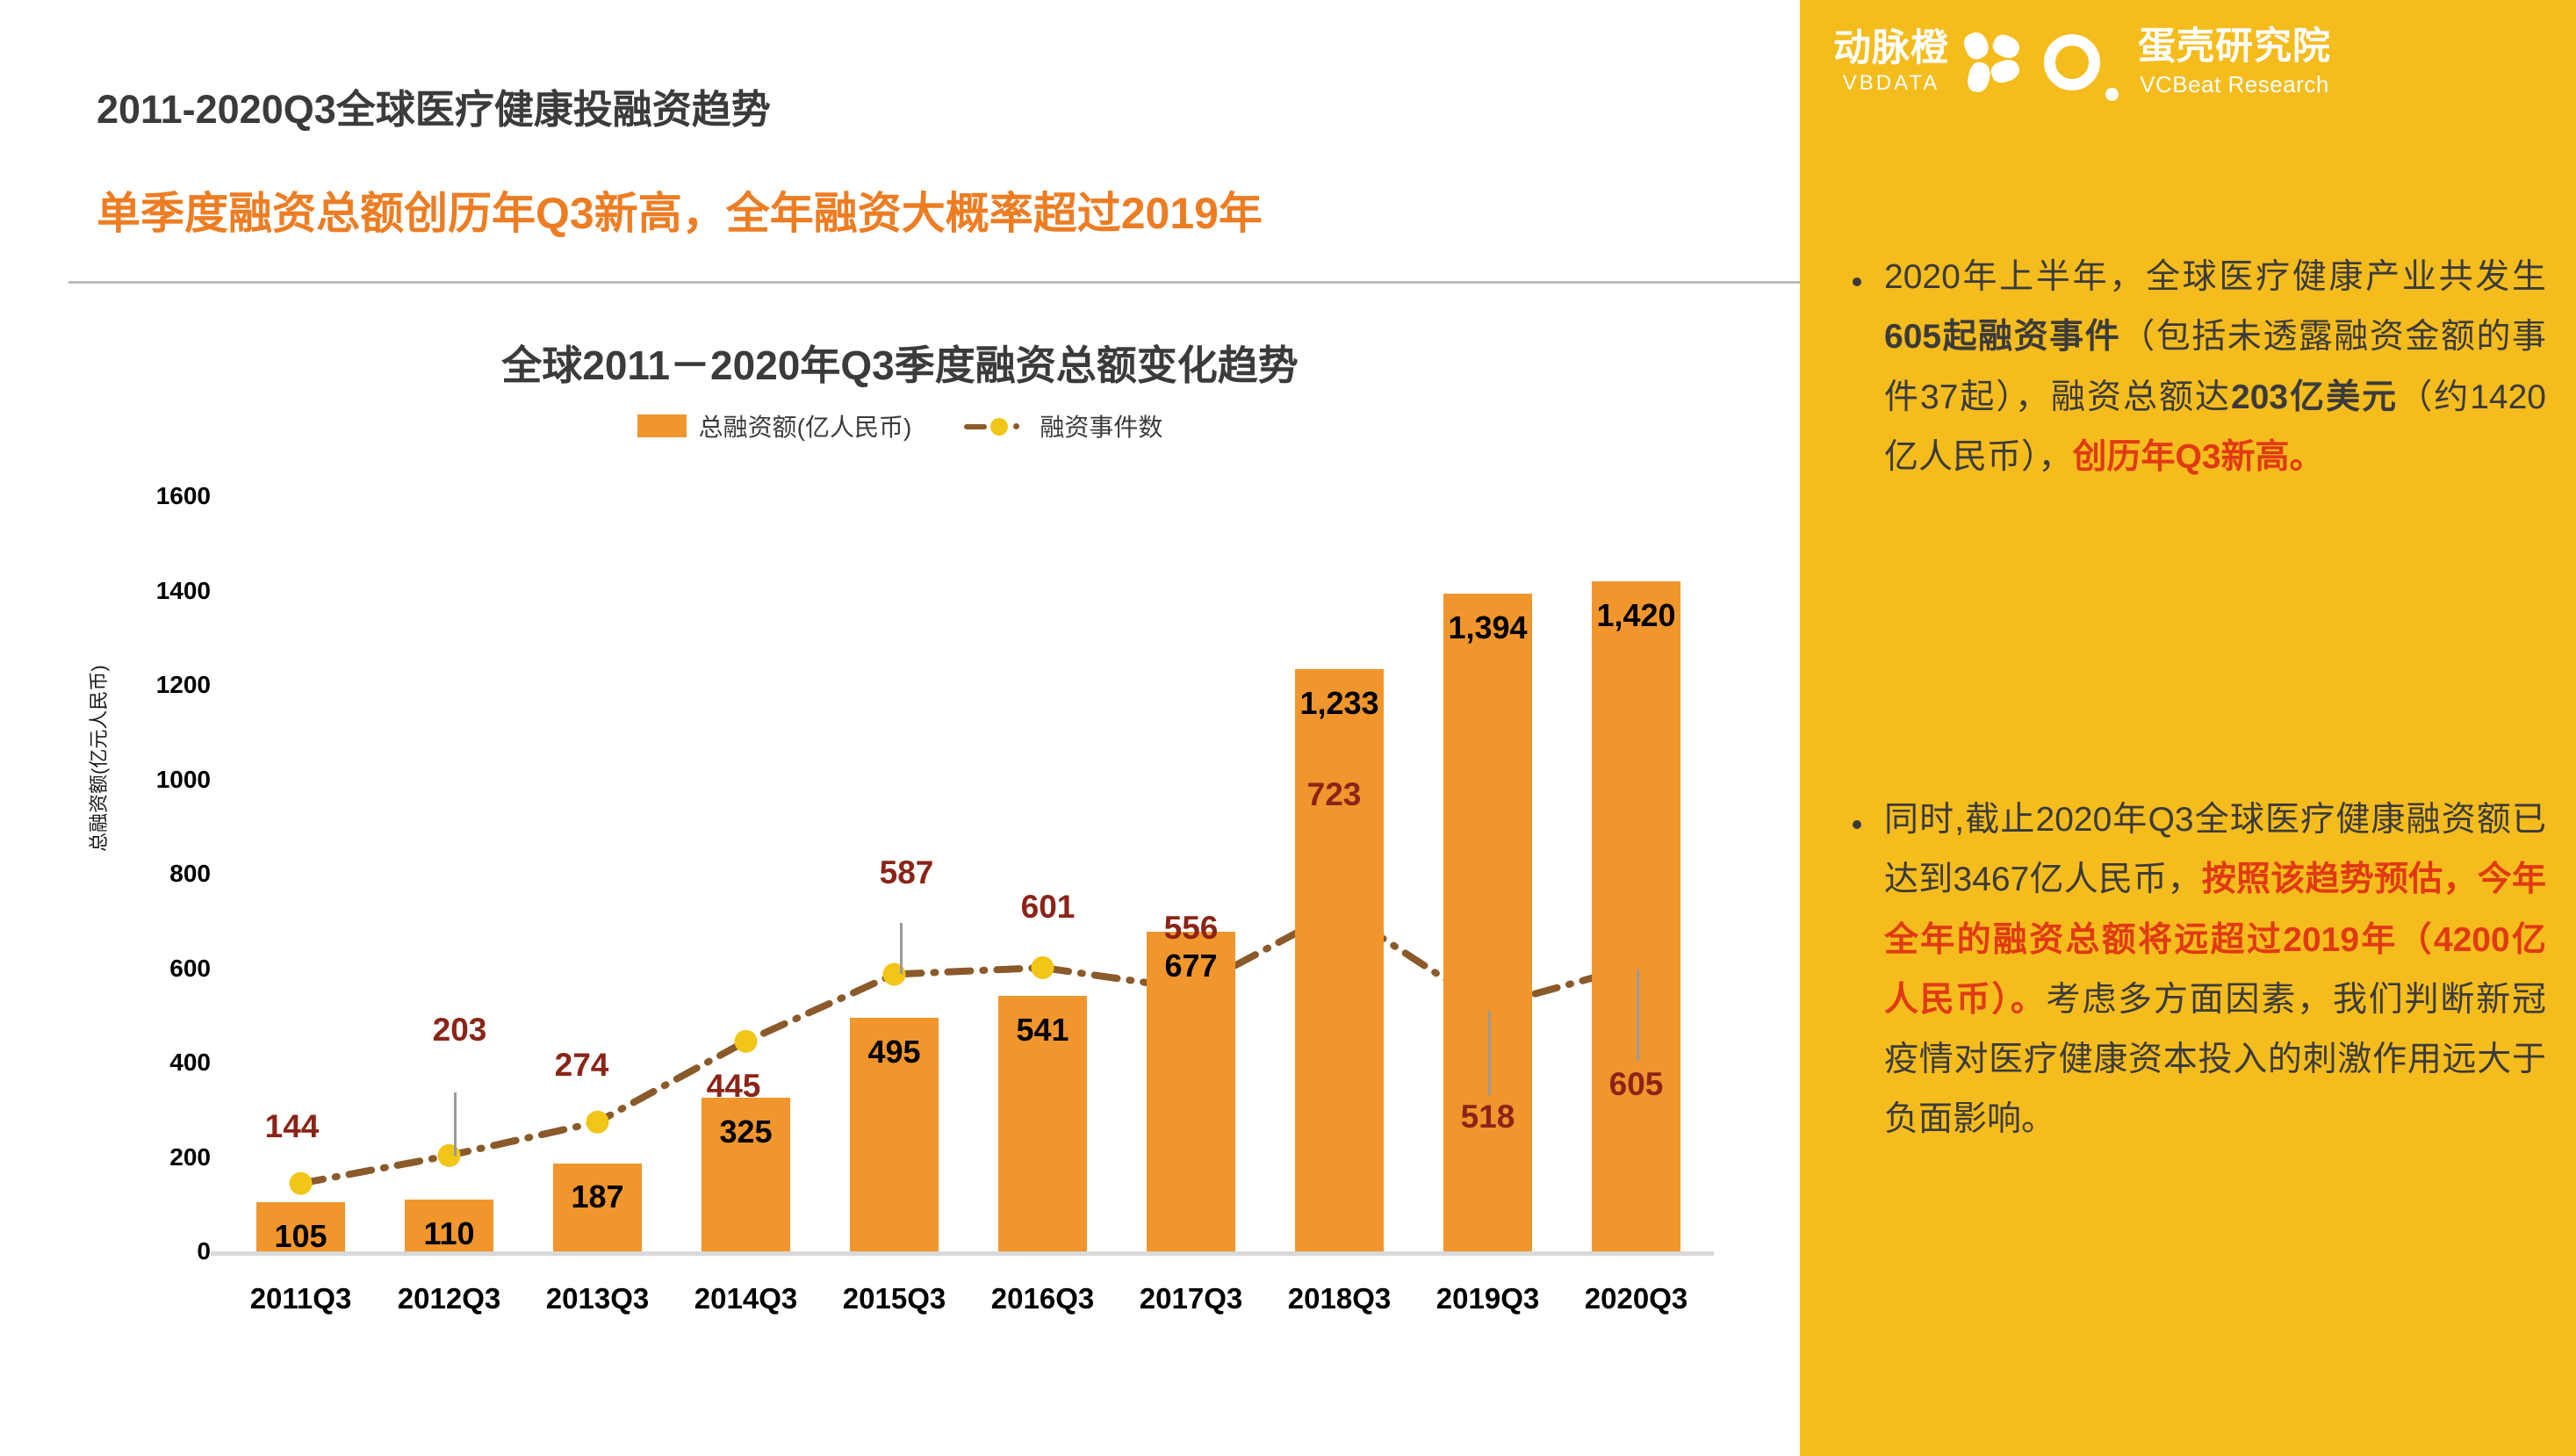 This screenshot has width=2576, height=1456. Describe the element at coordinates (2072, 61) in the screenshot. I see `circle-o-icon` at that location.